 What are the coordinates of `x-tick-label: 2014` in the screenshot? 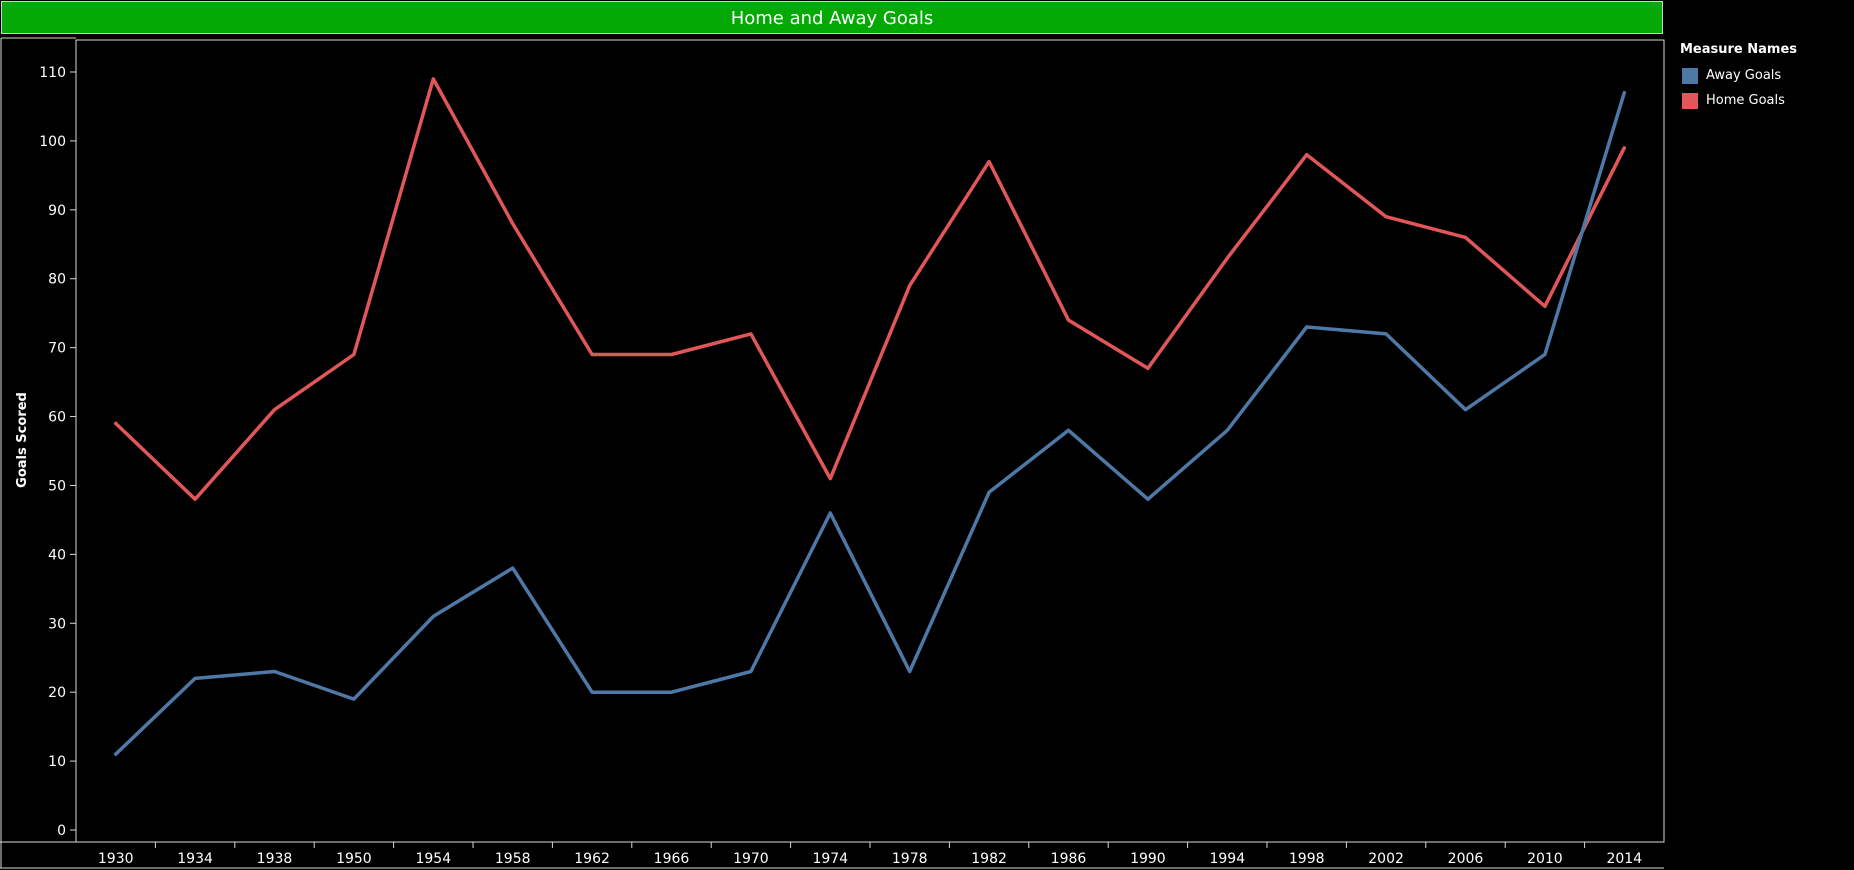 It's located at (1624, 859).